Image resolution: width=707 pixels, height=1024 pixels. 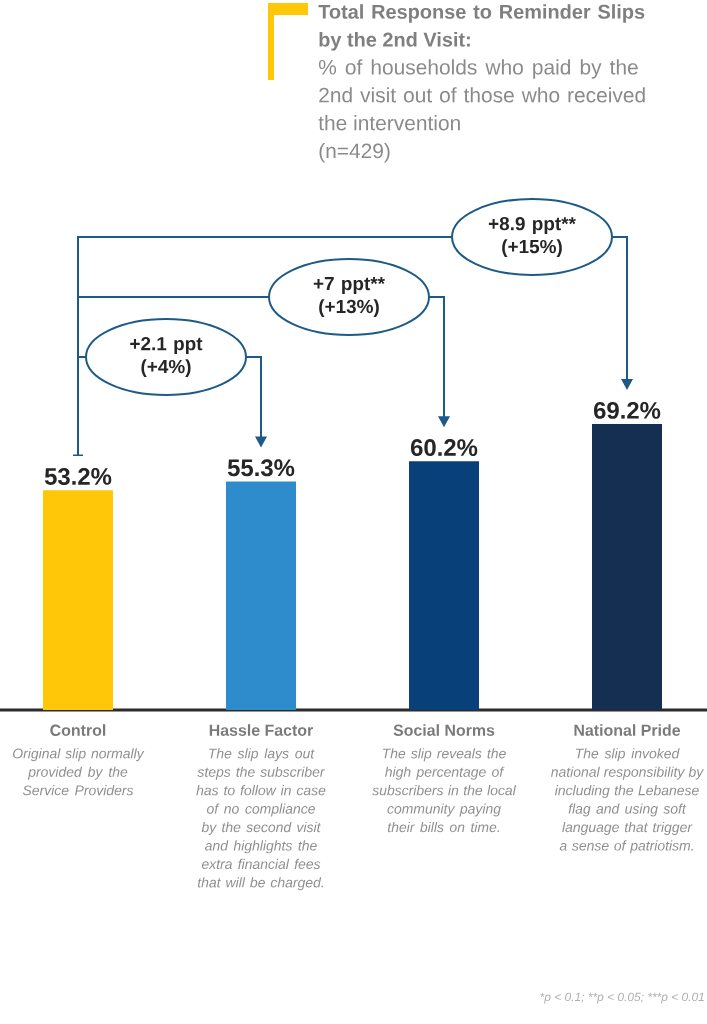 I want to click on text: The slip reveals the high percentage of subscribers in the local community paying their bills on time., so click(x=444, y=790).